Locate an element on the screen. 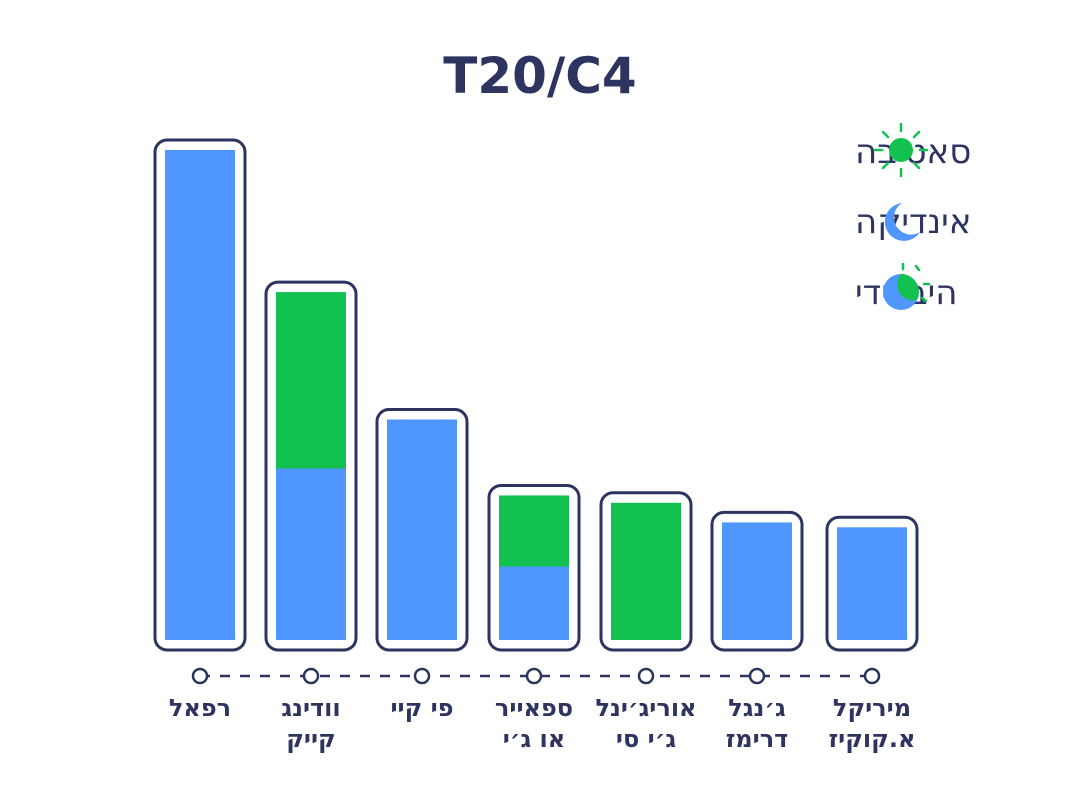 The width and height of the screenshot is (1080, 796). x-tick-label: ספאייר is located at coordinates (534, 708).